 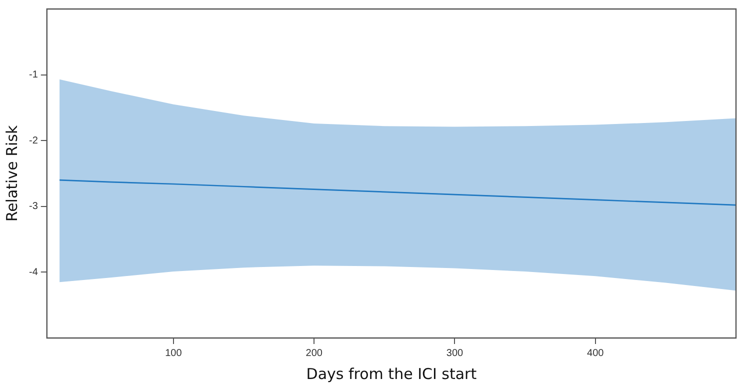 I want to click on x-axis-title: Days from the ICI start, so click(x=391, y=373).